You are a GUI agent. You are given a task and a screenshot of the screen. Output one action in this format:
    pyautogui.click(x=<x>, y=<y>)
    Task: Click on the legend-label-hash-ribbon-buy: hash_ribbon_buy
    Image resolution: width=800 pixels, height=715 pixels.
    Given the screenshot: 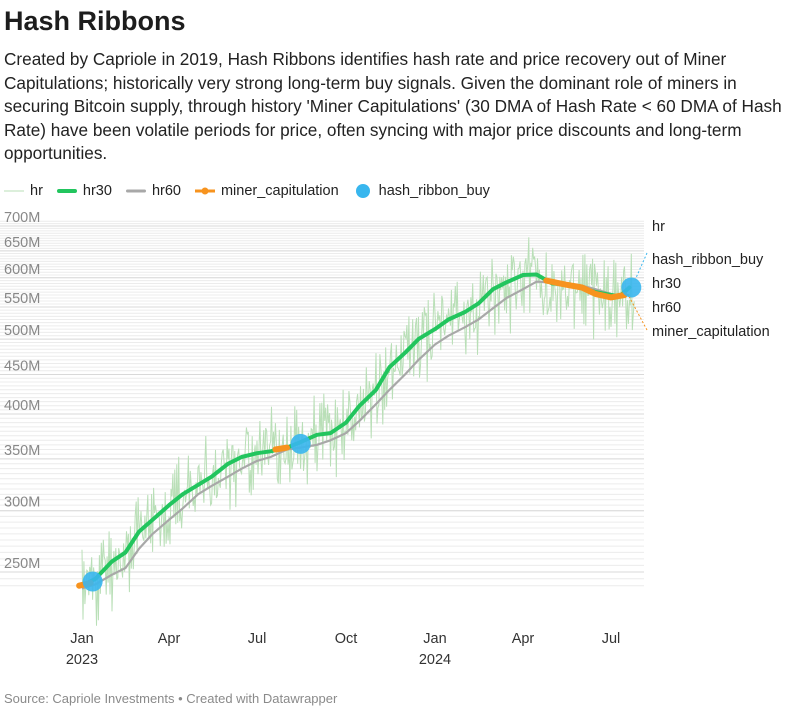 What is the action you would take?
    pyautogui.click(x=434, y=191)
    